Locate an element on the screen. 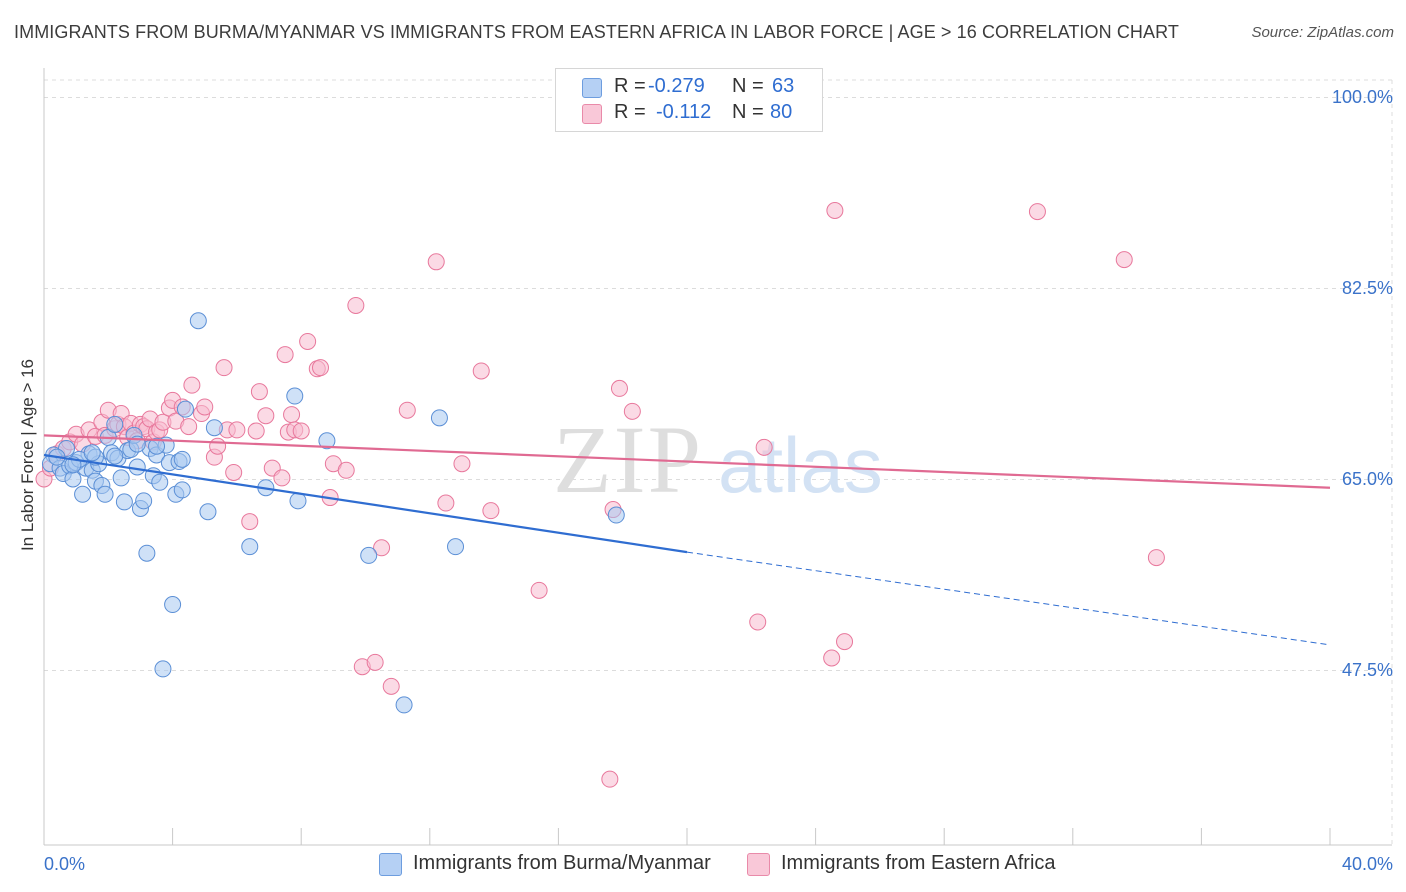 The image size is (1406, 892). trend-line-burma-myanmar-extension is located at coordinates (1008, 598).